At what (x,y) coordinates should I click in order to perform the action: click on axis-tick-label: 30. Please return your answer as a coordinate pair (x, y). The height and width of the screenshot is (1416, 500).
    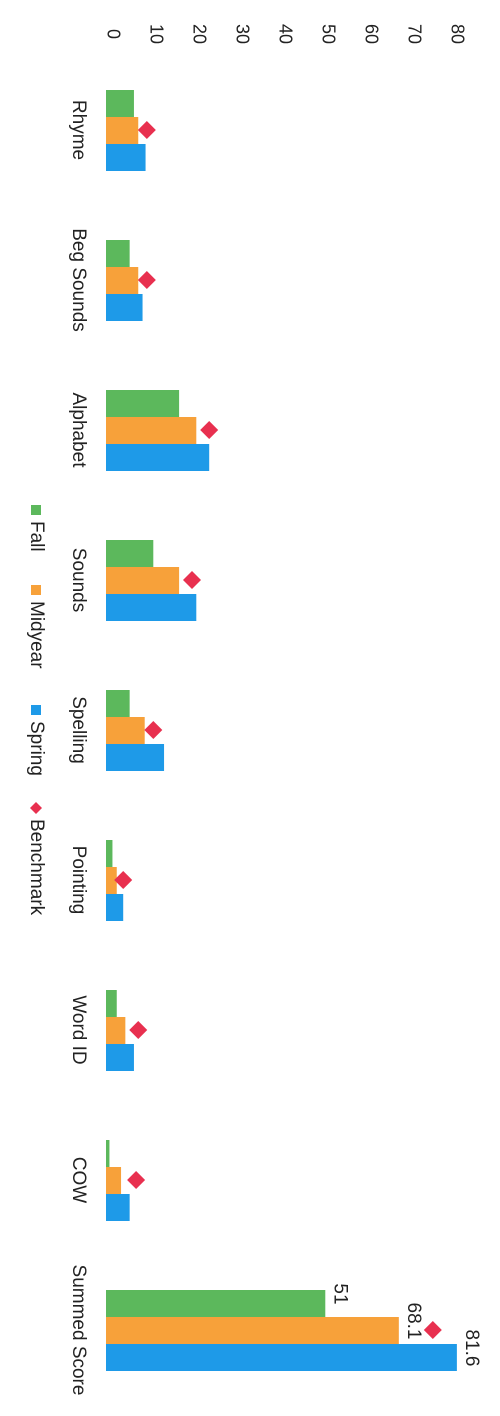
    Looking at the image, I should click on (242, 34).